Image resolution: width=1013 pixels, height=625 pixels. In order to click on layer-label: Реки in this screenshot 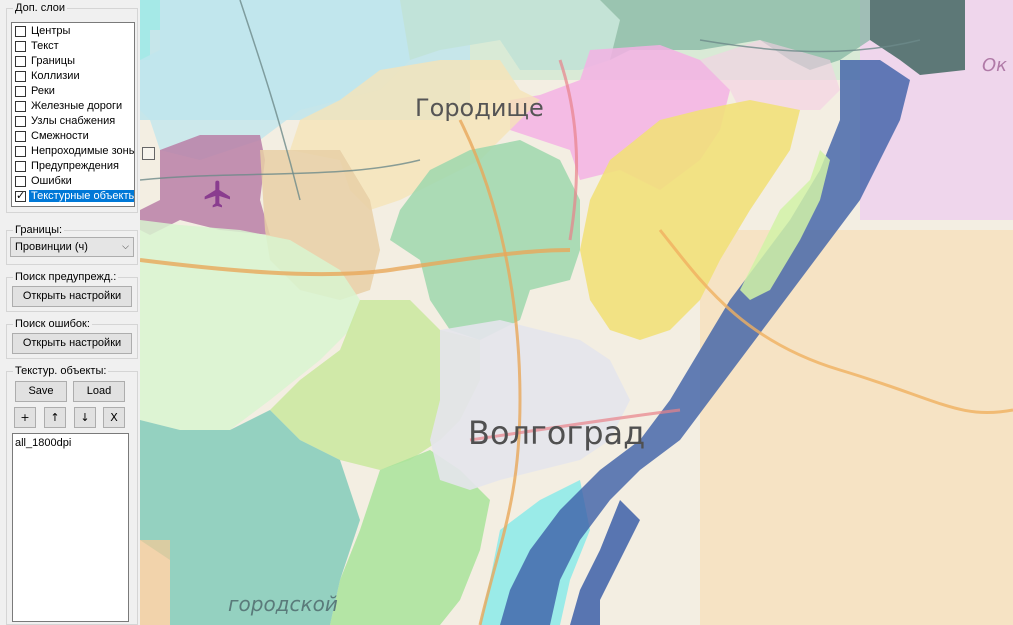, I will do `click(43, 91)`.